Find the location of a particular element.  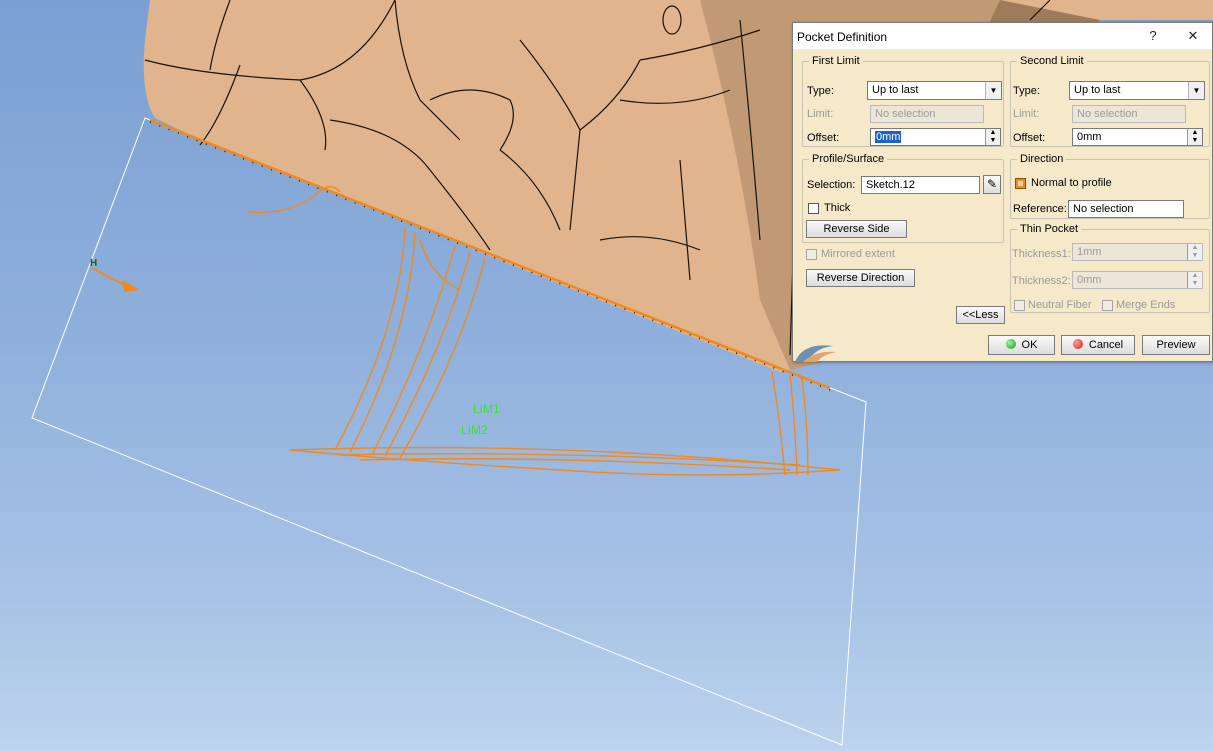

second-limit-field: No selection is located at coordinates (1129, 114).